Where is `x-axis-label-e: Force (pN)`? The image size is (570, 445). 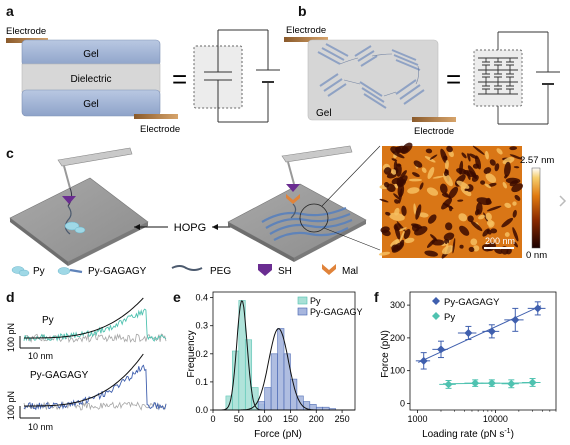
x-axis-label-e: Force (pN) is located at coordinates (278, 434).